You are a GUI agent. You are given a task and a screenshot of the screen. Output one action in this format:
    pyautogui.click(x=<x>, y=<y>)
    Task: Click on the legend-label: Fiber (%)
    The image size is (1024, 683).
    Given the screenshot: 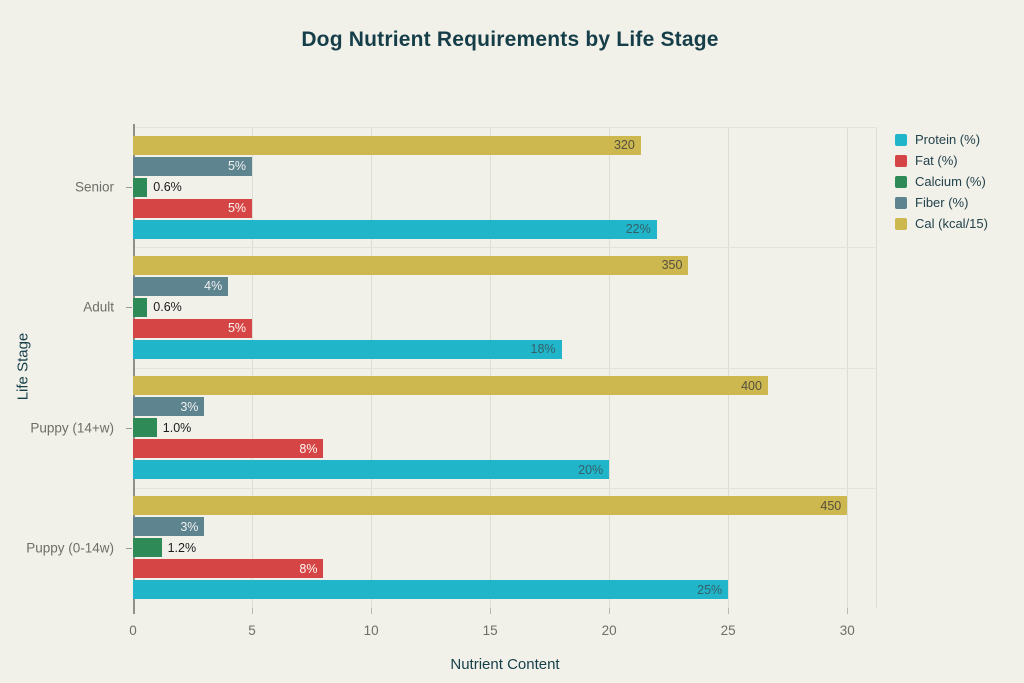 What is the action you would take?
    pyautogui.click(x=942, y=202)
    